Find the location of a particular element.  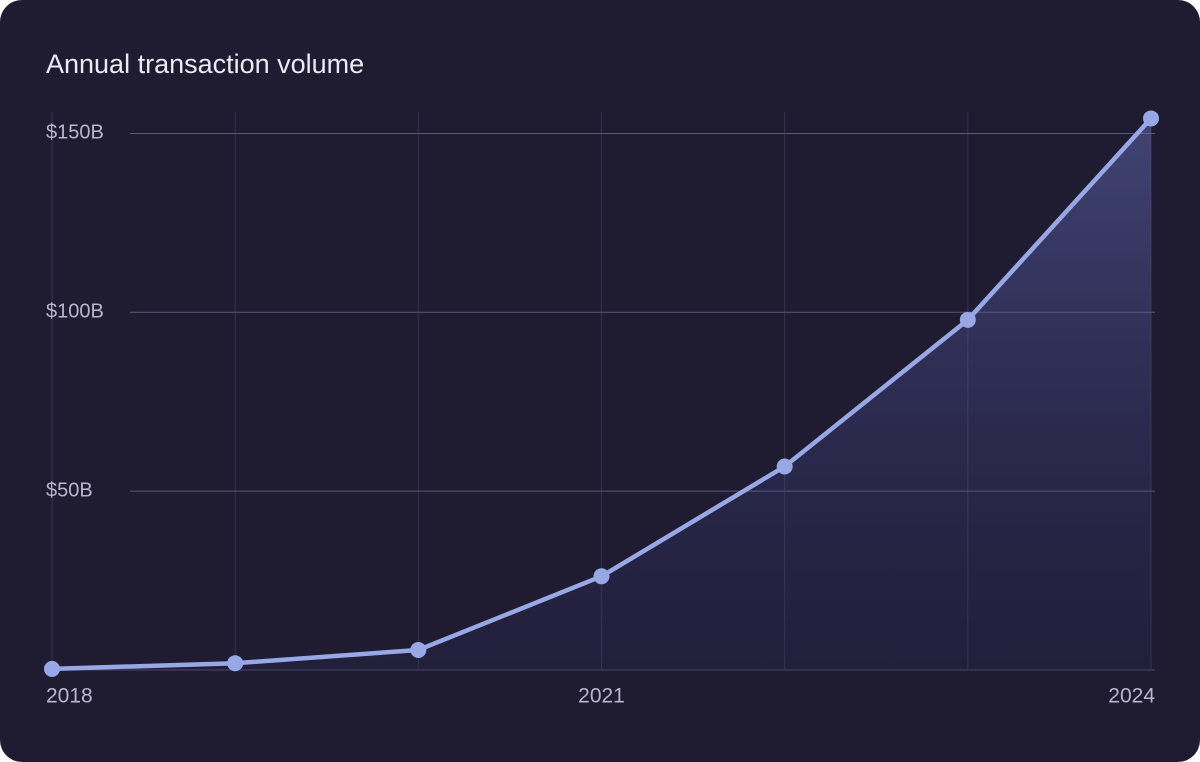

y-tick-label: $50B is located at coordinates (69, 490).